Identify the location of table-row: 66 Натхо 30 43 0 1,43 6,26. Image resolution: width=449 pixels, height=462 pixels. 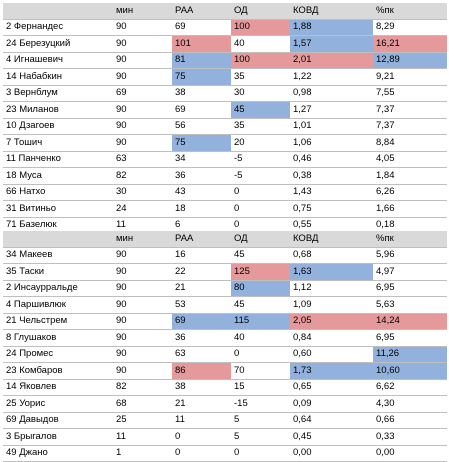
(225, 192).